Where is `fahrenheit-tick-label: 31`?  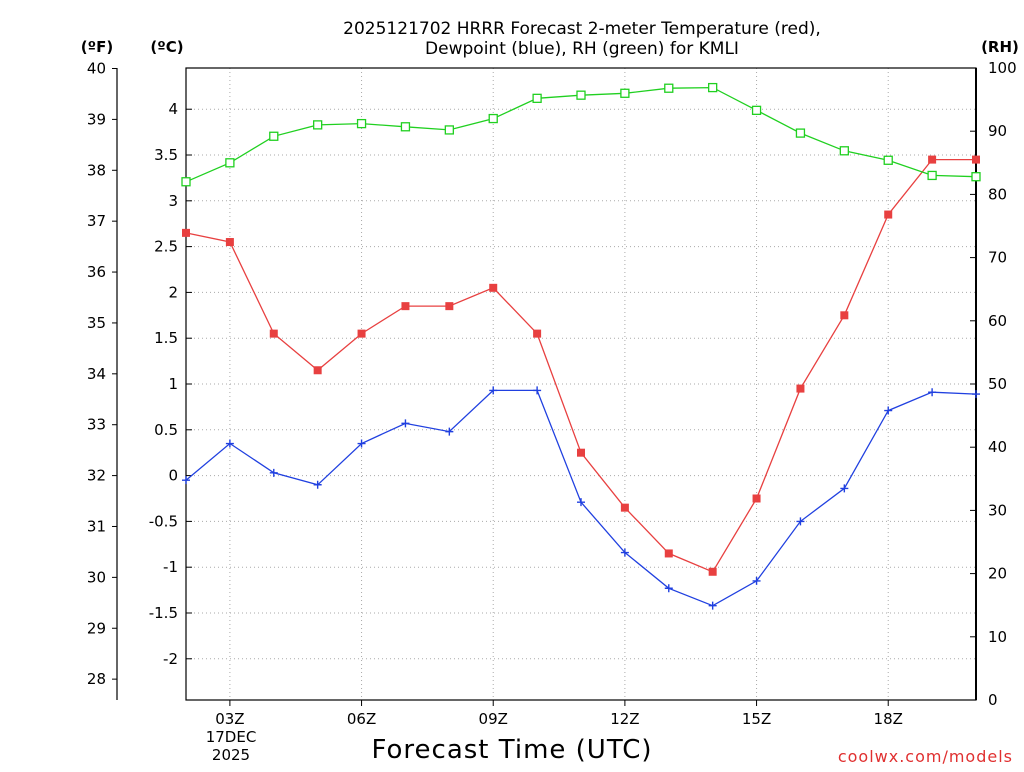
fahrenheit-tick-label: 31 is located at coordinates (96, 526).